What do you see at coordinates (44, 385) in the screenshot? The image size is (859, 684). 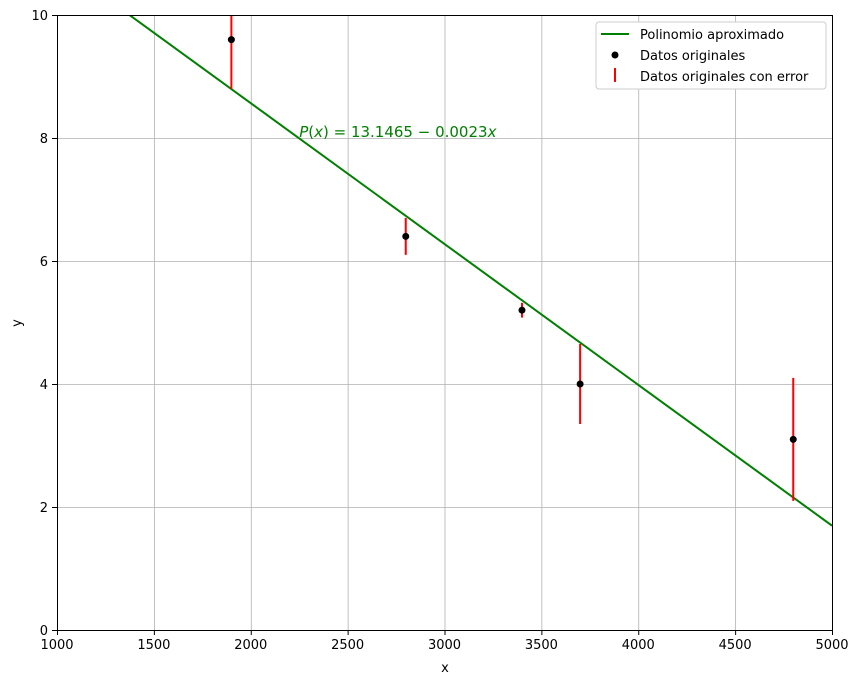 I see `y-tick-label: 4` at bounding box center [44, 385].